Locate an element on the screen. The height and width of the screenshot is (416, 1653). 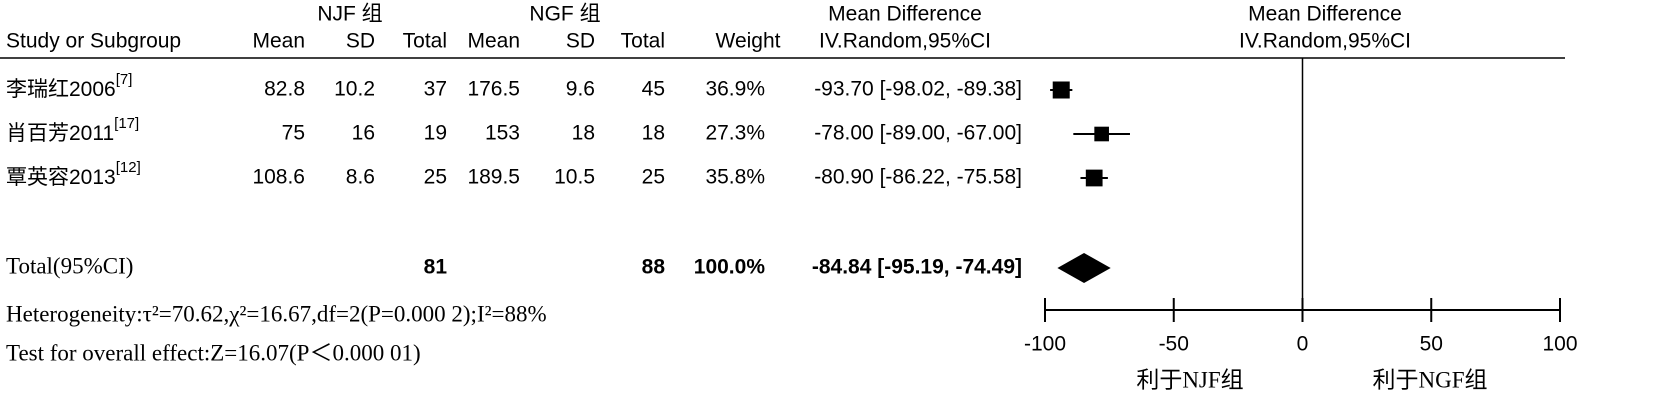
study-name: 李瑞红2006[7] is located at coordinates (69, 86).